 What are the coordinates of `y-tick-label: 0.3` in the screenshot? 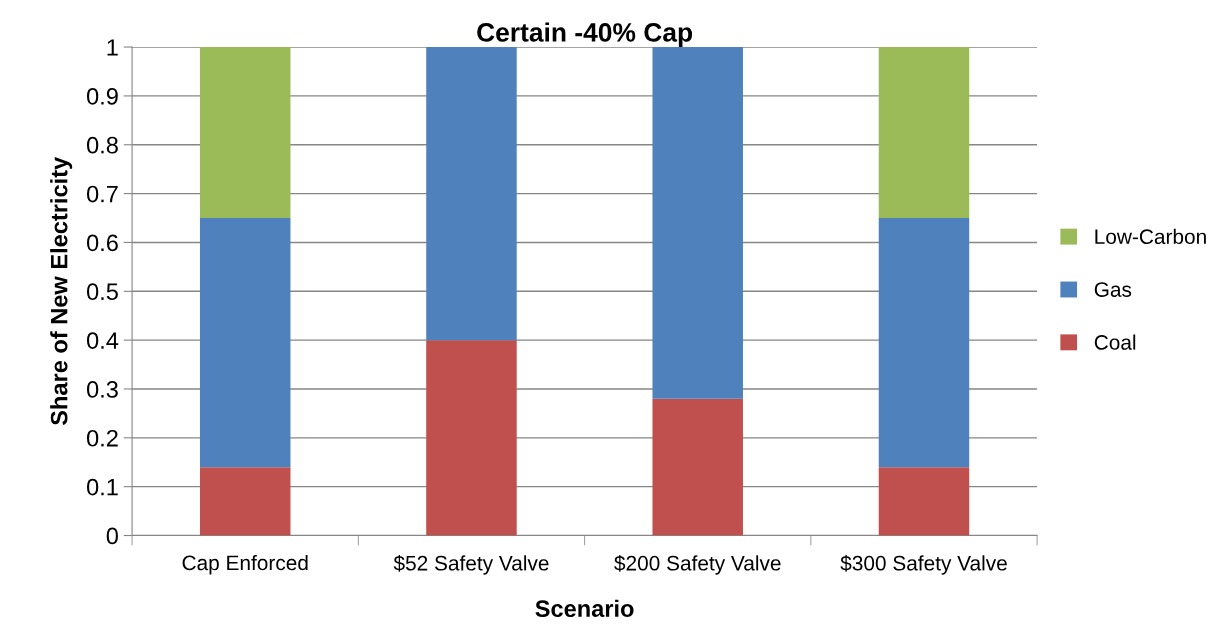 It's located at (102, 389).